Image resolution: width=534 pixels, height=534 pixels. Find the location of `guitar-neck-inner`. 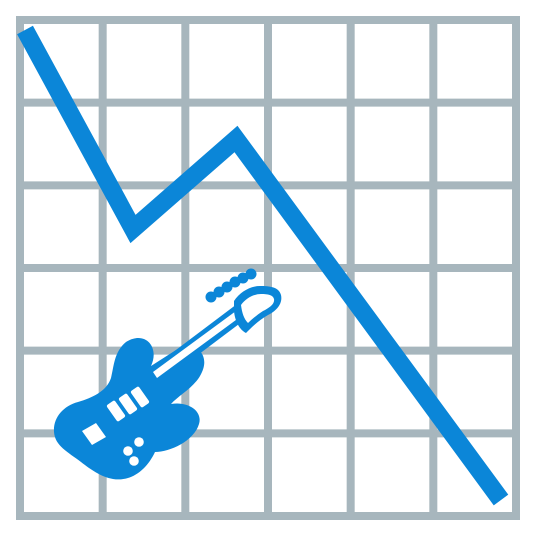

guitar-neck-inner is located at coordinates (196, 344).